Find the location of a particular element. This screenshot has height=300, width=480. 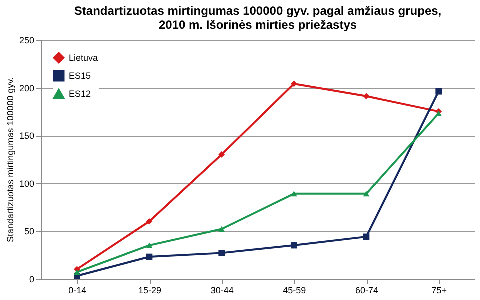

x-tick-label: 0-14 is located at coordinates (77, 291).